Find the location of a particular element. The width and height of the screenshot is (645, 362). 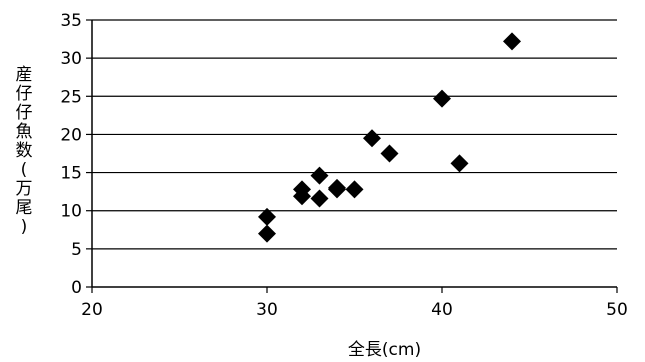

y-tick-label: 10 is located at coordinates (71, 212).